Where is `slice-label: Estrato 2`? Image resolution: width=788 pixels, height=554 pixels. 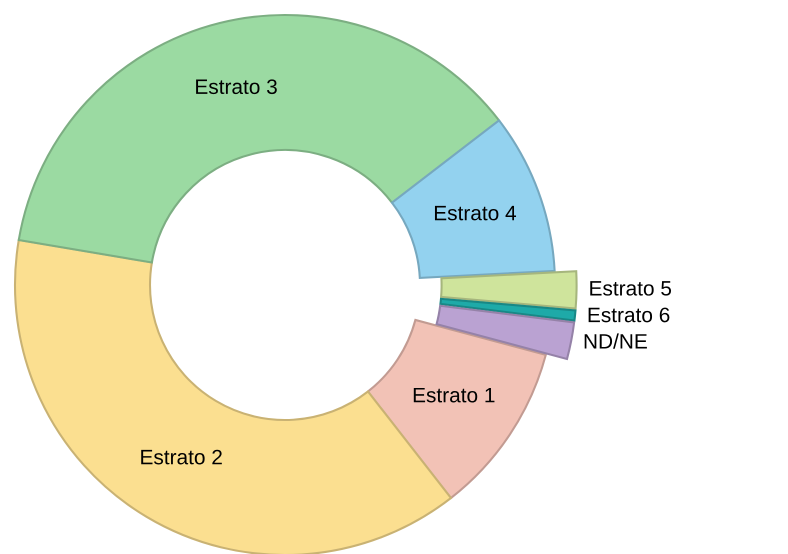 slice-label: Estrato 2 is located at coordinates (181, 457).